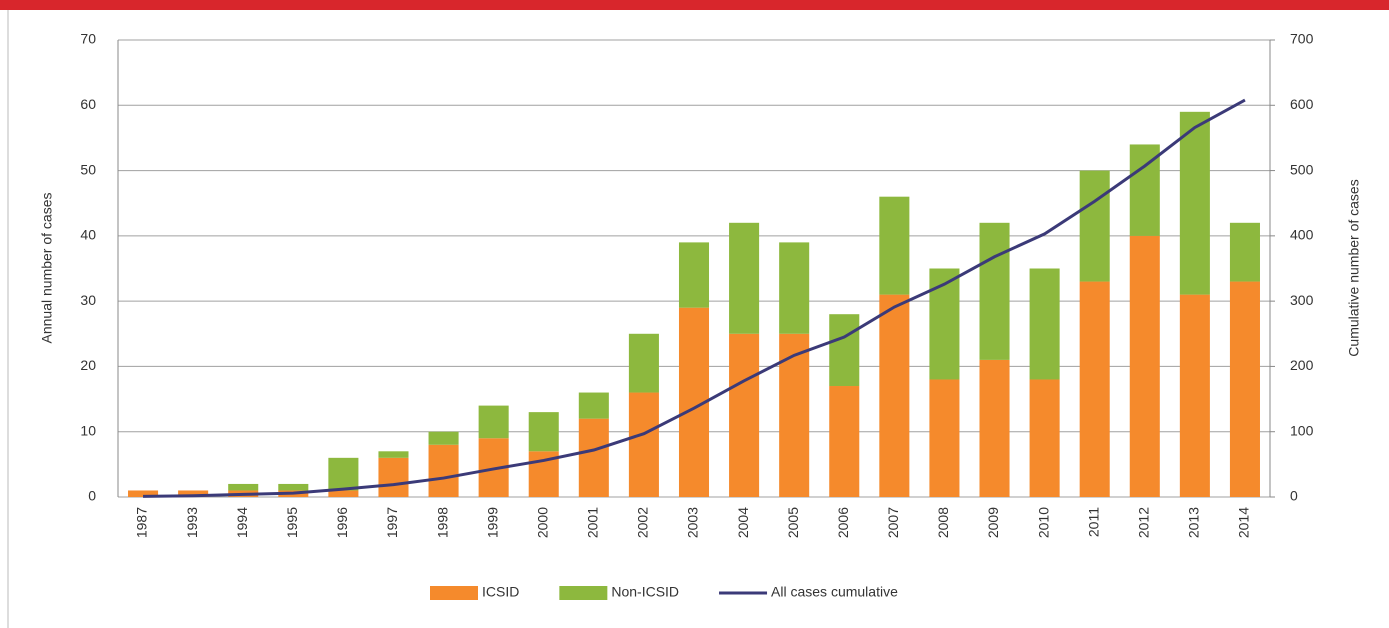 The width and height of the screenshot is (1389, 628). What do you see at coordinates (1294, 496) in the screenshot?
I see `y2-tick-label: 0` at bounding box center [1294, 496].